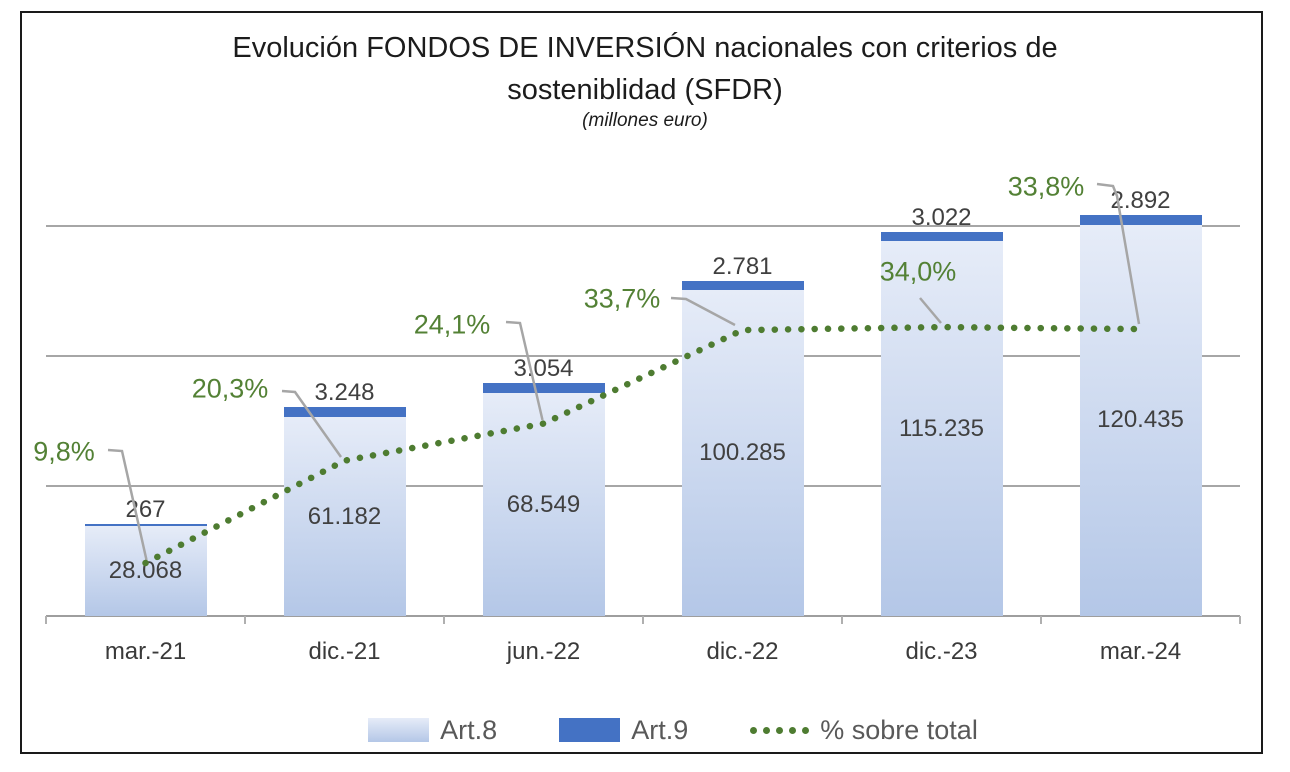  I want to click on legend-item-art9: Art.9, so click(623, 730).